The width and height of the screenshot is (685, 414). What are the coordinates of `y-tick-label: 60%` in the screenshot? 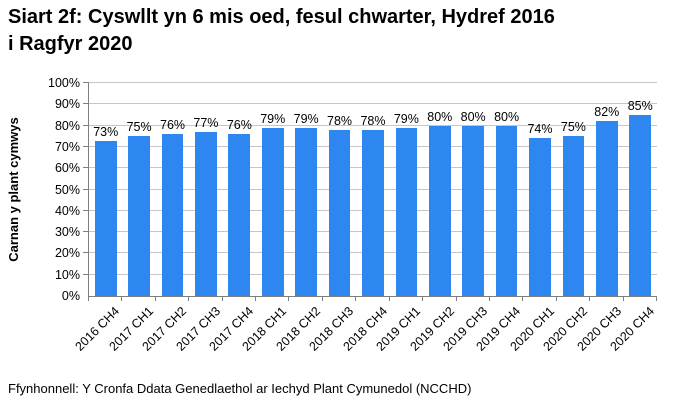 It's located at (67, 168).